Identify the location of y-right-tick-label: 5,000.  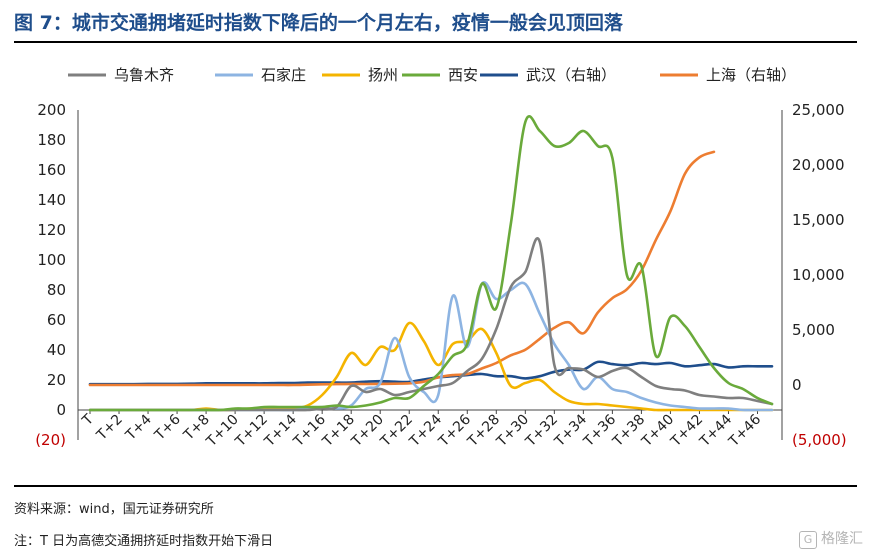
(813, 330).